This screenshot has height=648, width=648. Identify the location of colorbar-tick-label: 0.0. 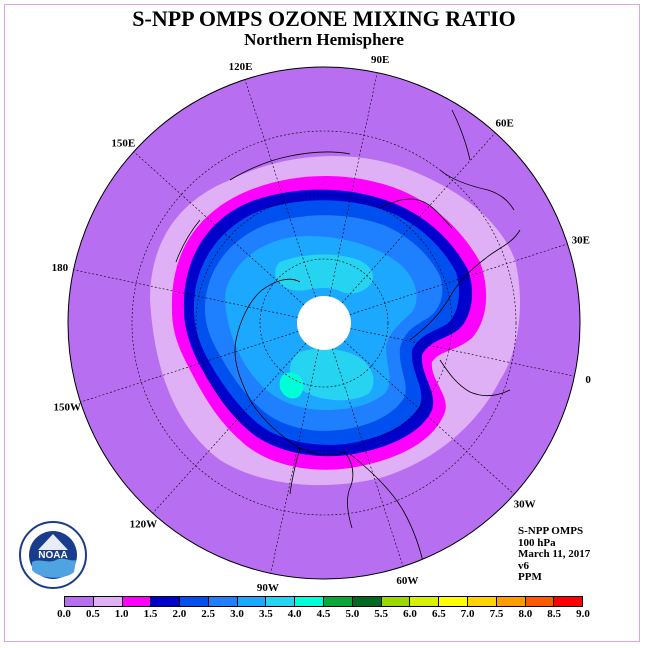
(64, 614).